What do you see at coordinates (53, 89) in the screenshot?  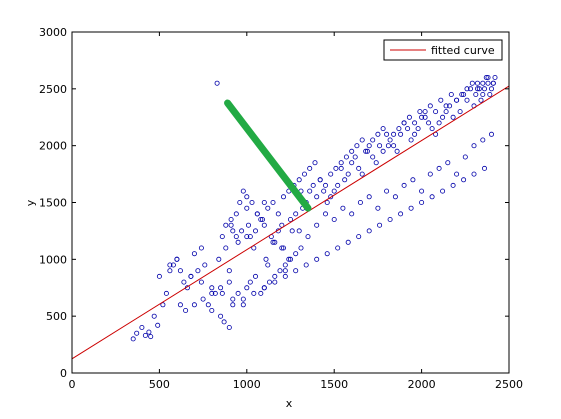 I see `y-tick-label: 2500` at bounding box center [53, 89].